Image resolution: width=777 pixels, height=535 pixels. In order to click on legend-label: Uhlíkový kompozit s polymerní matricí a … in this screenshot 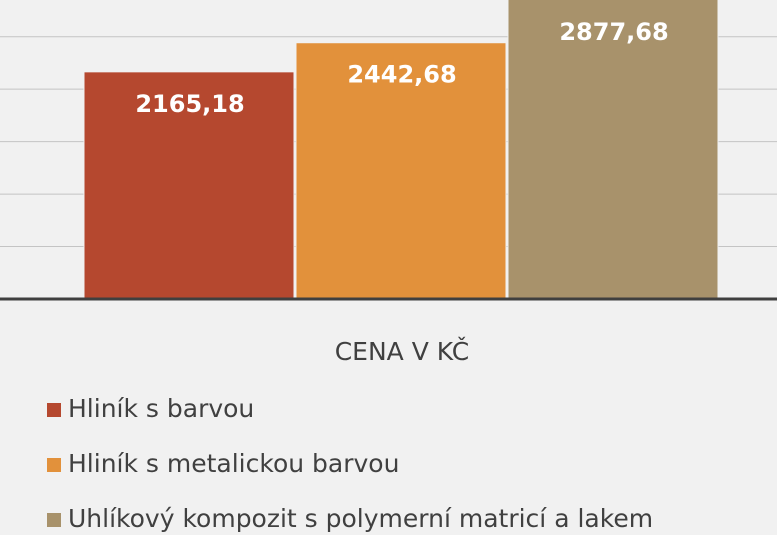, I will do `click(360, 518)`.